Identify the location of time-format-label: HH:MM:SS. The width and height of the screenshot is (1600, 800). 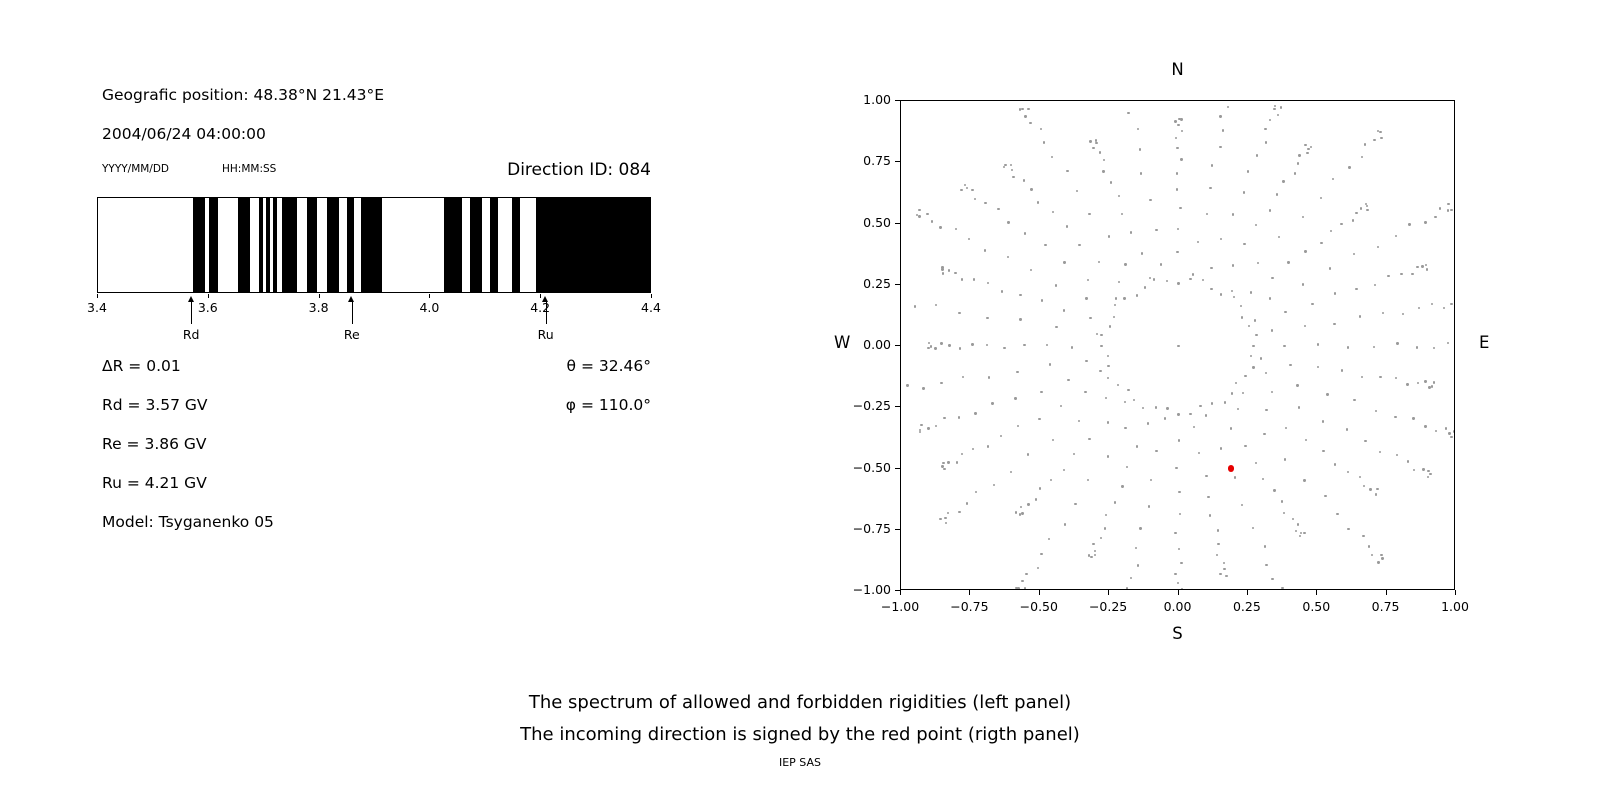
(249, 169).